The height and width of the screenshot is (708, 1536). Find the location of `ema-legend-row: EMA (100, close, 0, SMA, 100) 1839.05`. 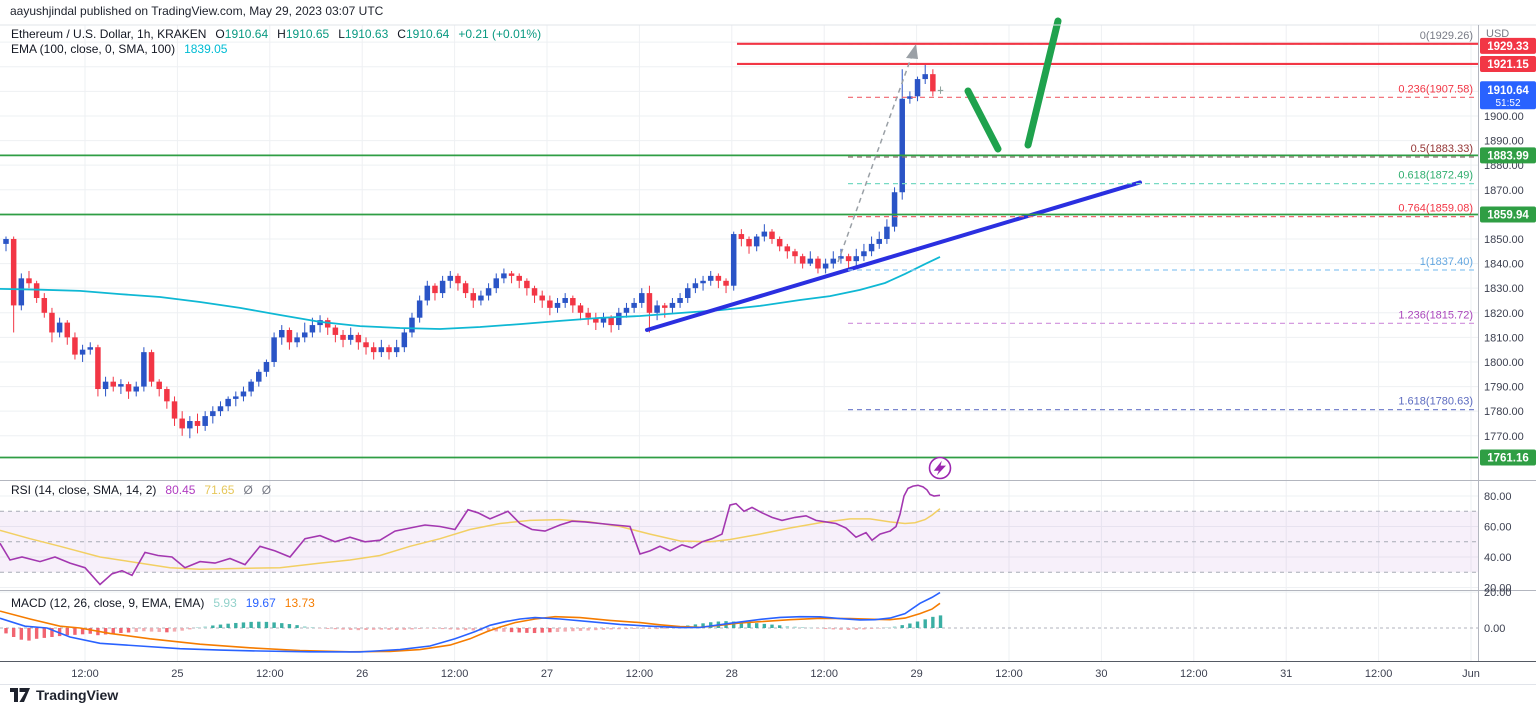

ema-legend-row: EMA (100, close, 0, SMA, 100) 1839.05 is located at coordinates (119, 49).